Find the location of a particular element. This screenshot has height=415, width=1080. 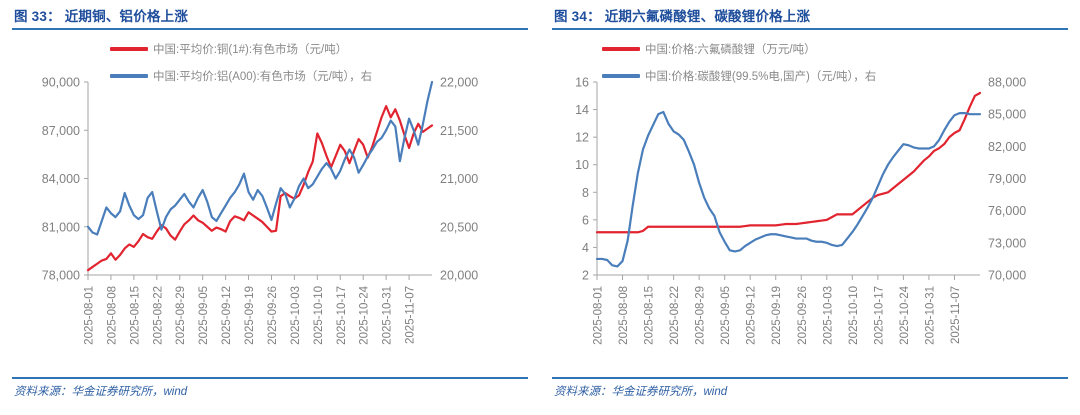

y-axis-left-tick-label: 84,000 is located at coordinates (61, 179).